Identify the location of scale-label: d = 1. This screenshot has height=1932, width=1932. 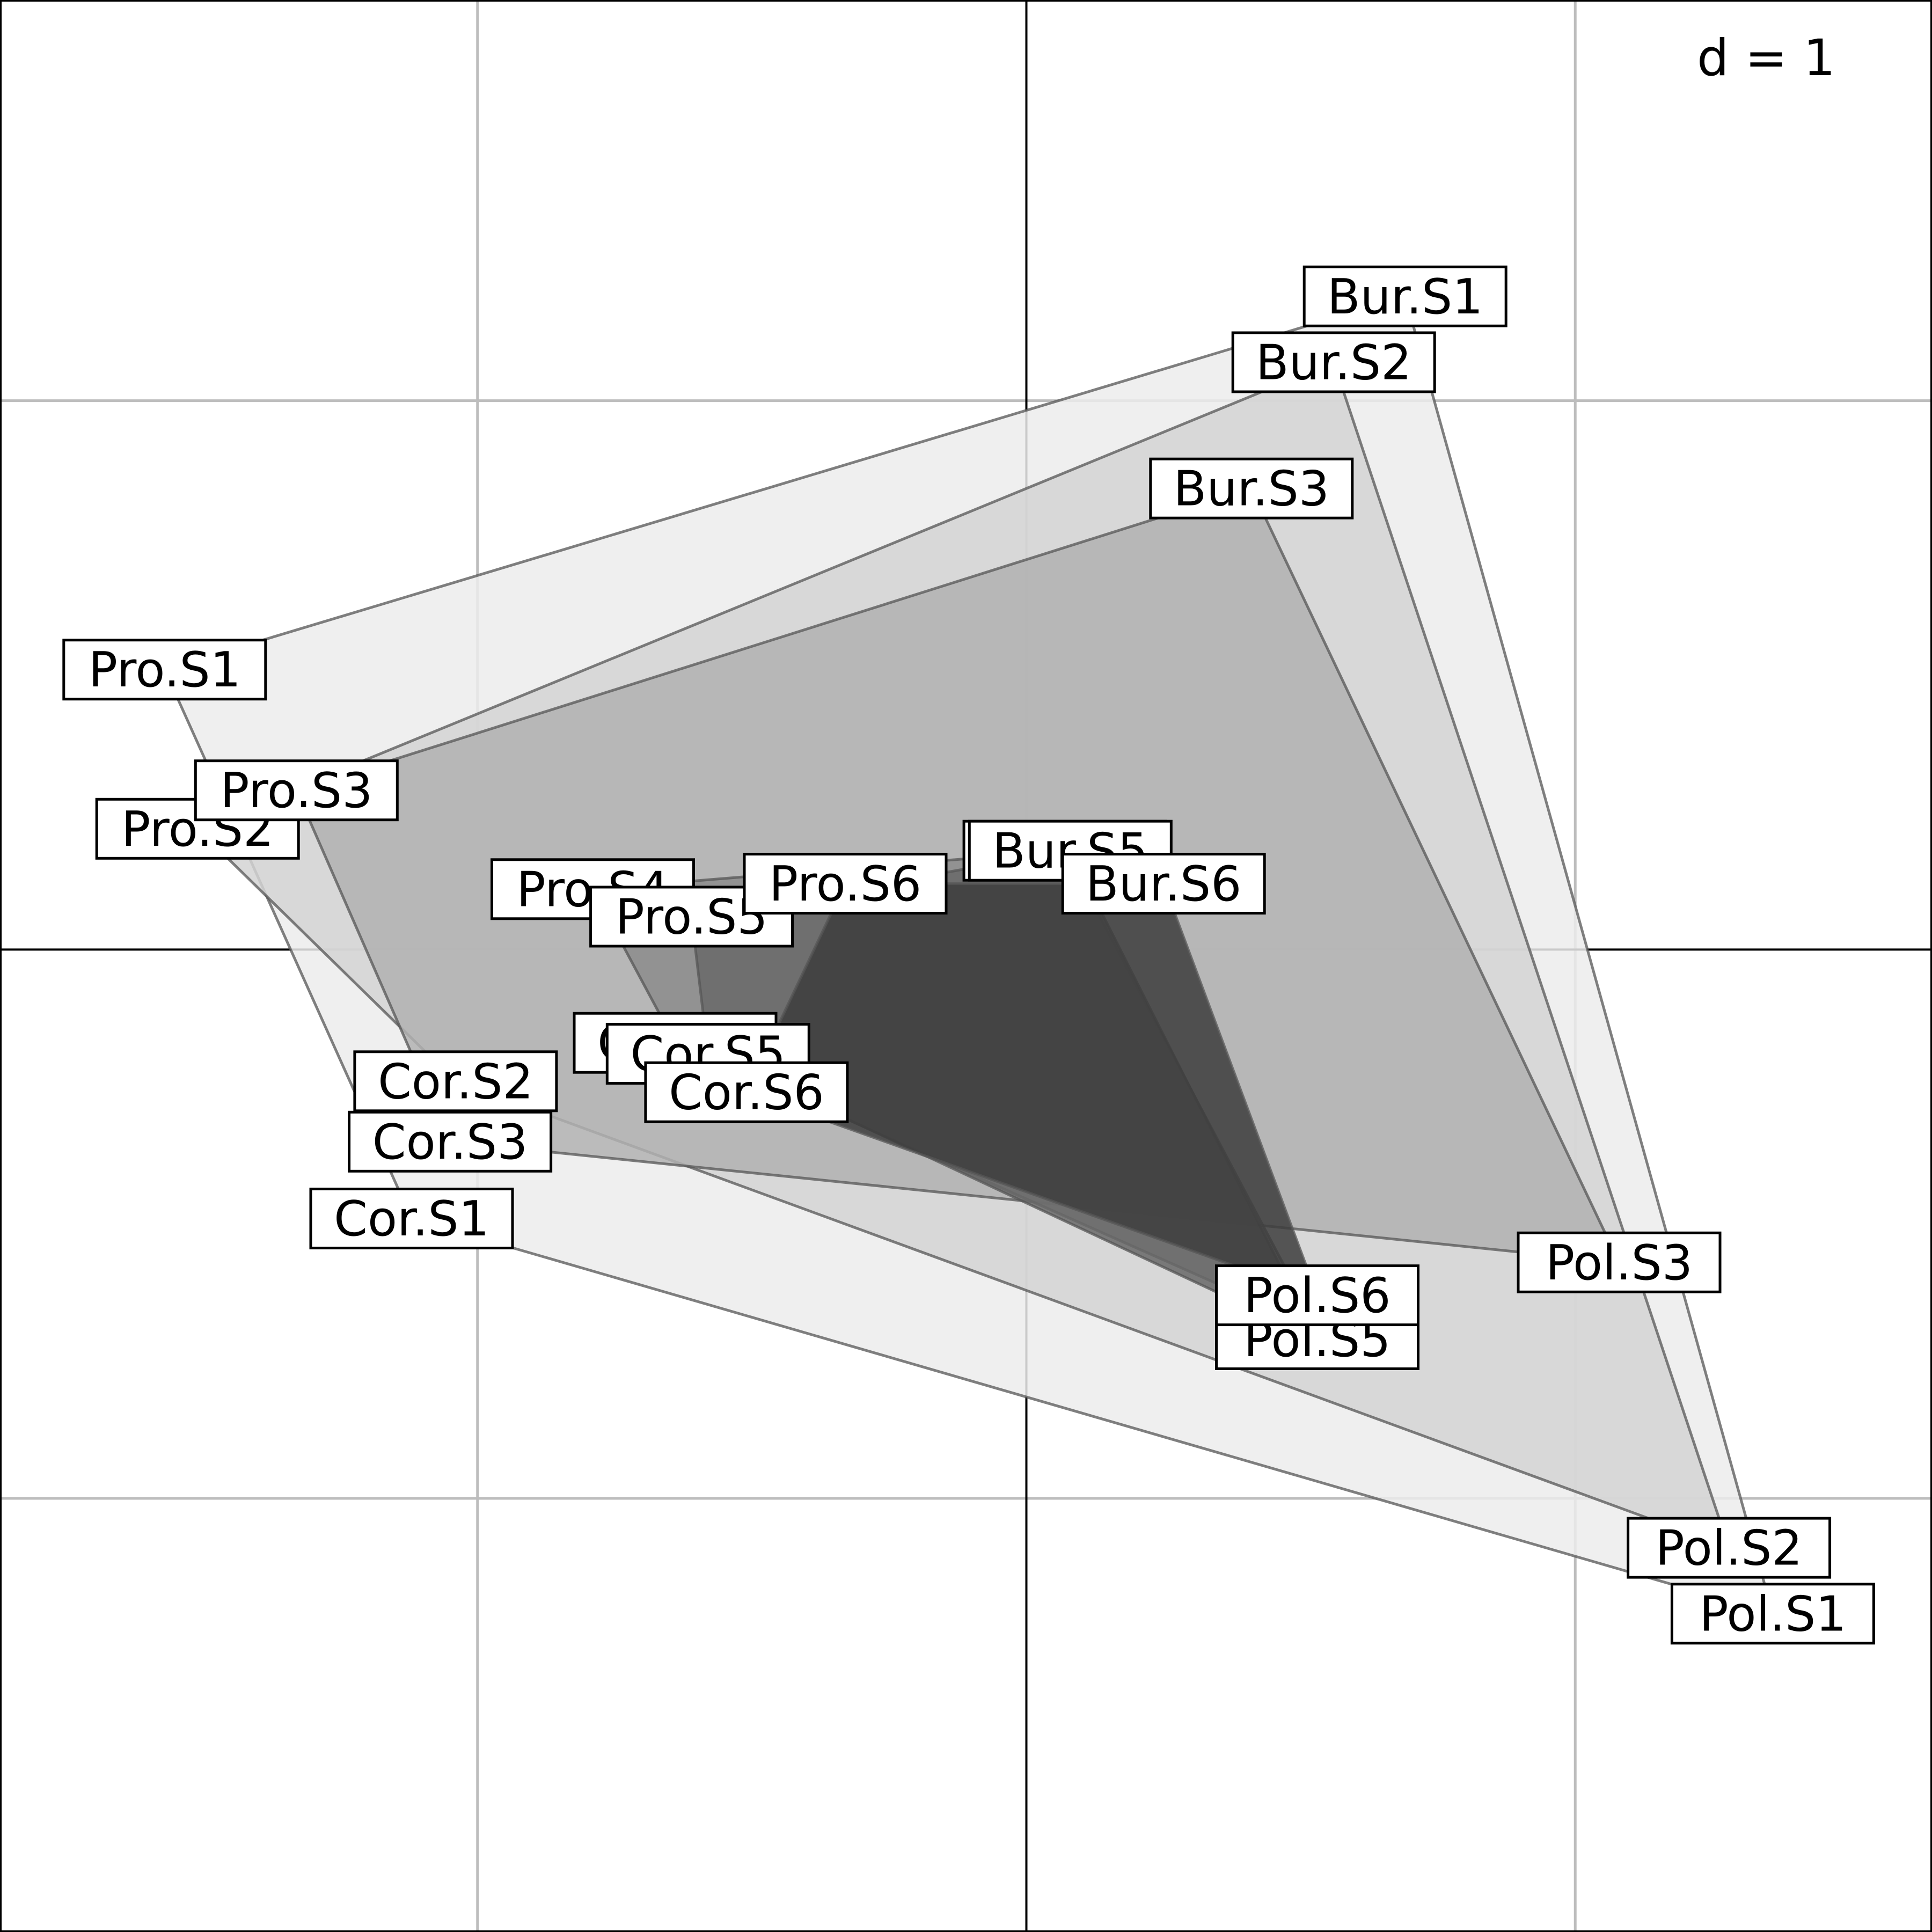
(1766, 58).